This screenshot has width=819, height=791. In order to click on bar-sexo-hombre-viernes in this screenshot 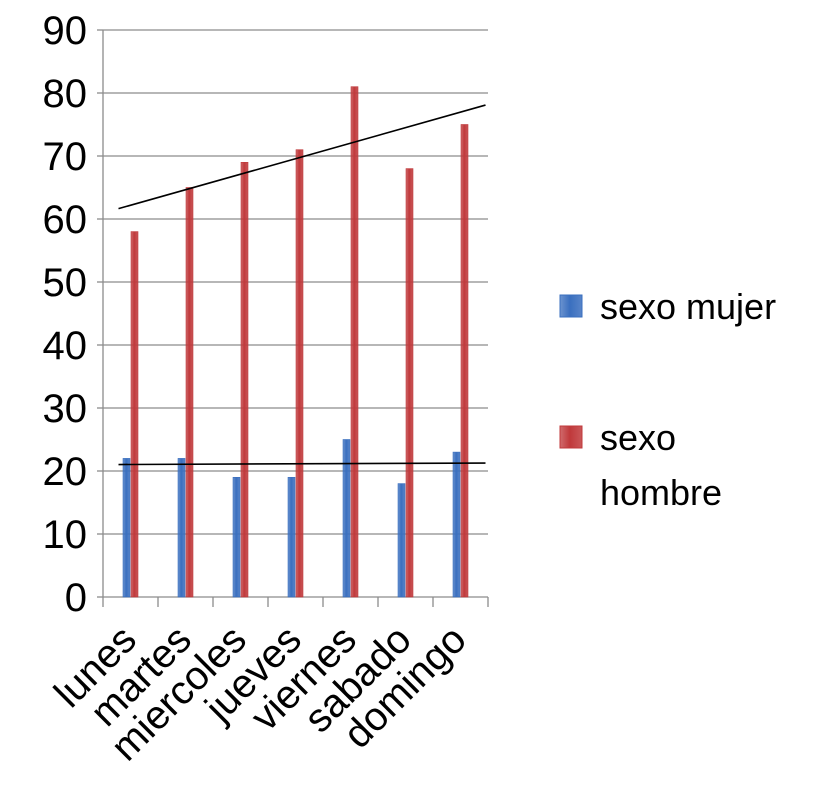, I will do `click(354, 342)`.